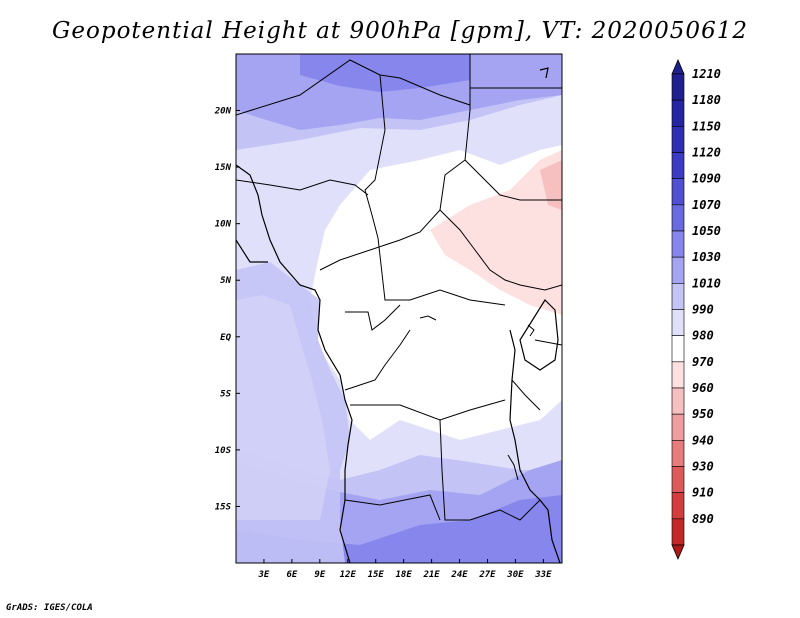 The width and height of the screenshot is (800, 618). I want to click on colorbar-label: 980, so click(703, 336).